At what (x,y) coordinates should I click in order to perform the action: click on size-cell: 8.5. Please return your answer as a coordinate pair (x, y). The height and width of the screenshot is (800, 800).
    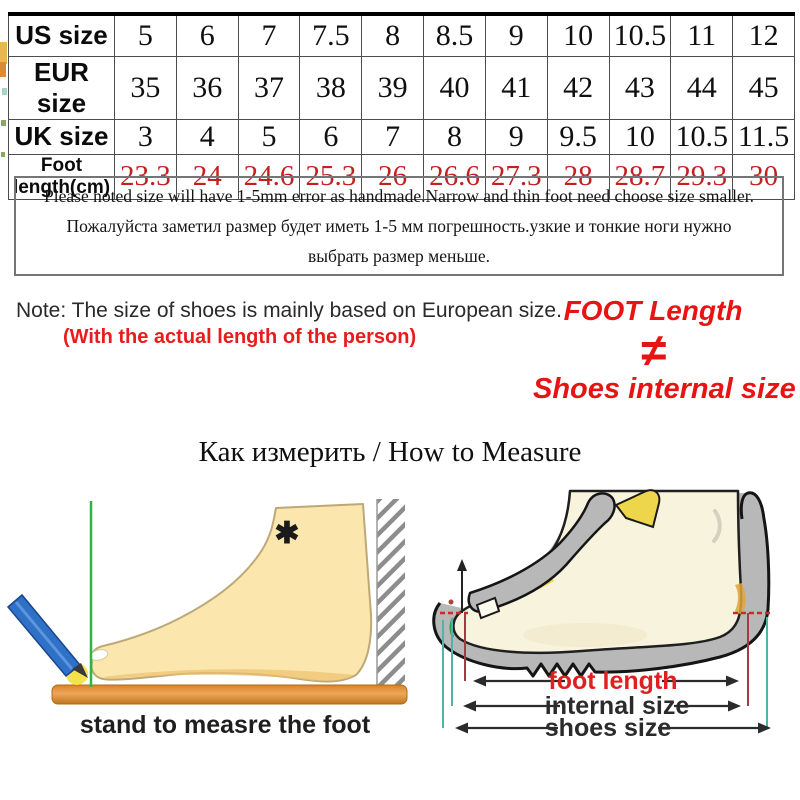
    Looking at the image, I should click on (454, 35).